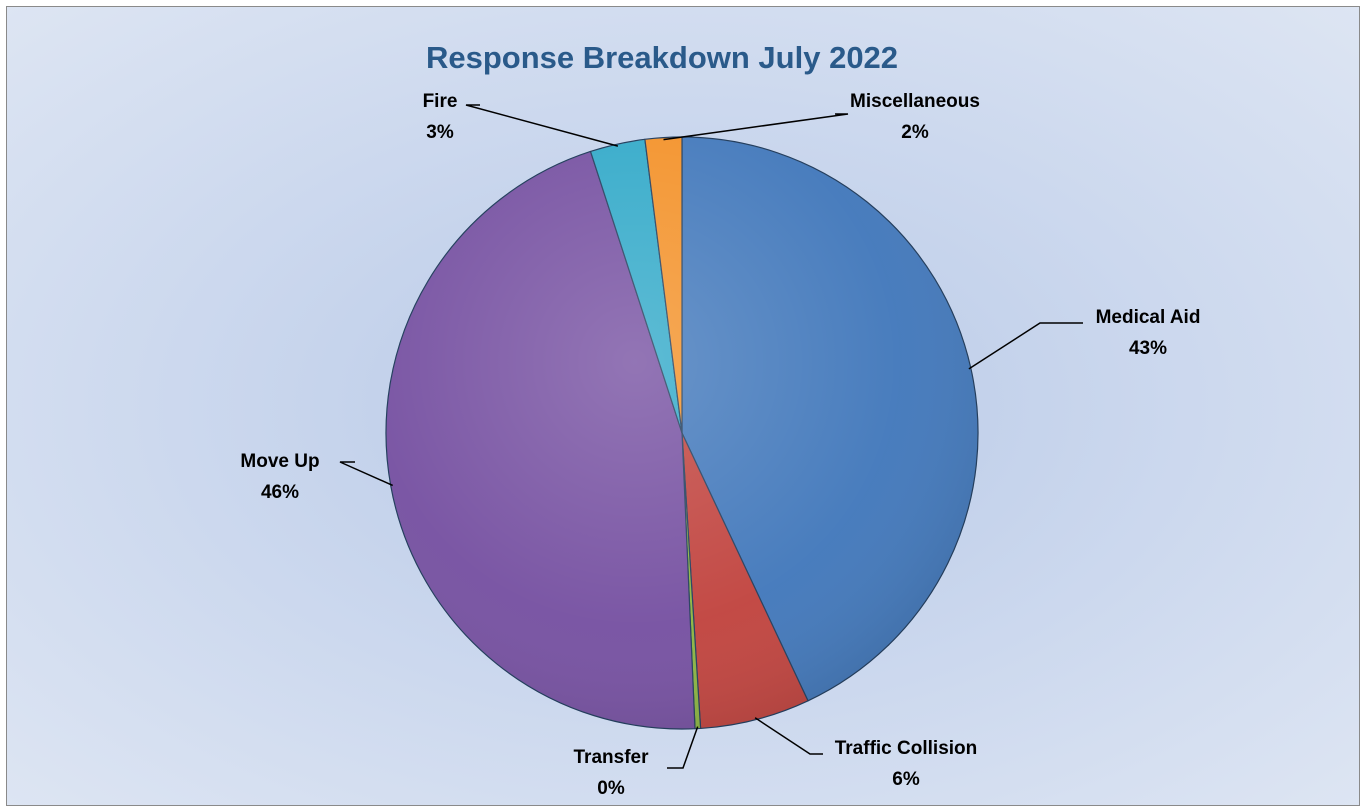 This screenshot has height=812, width=1368. What do you see at coordinates (906, 779) in the screenshot?
I see `label-pct-traffic-collision: 6%` at bounding box center [906, 779].